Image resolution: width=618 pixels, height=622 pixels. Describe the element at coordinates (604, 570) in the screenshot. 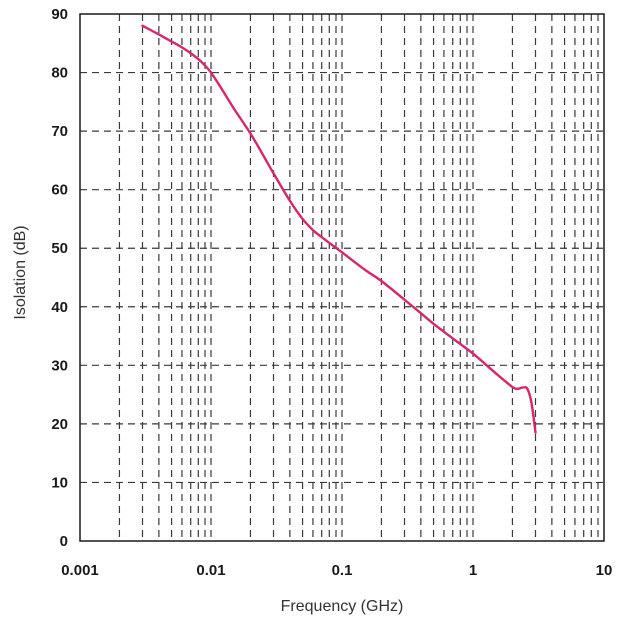

I see `x-tick-label: 10` at that location.